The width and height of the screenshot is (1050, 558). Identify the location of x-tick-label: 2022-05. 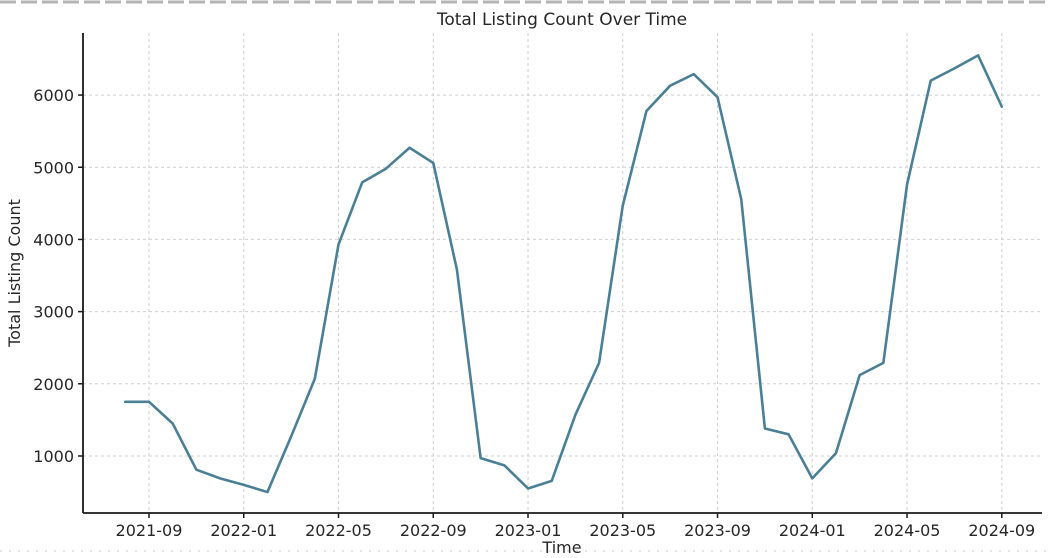
(338, 530).